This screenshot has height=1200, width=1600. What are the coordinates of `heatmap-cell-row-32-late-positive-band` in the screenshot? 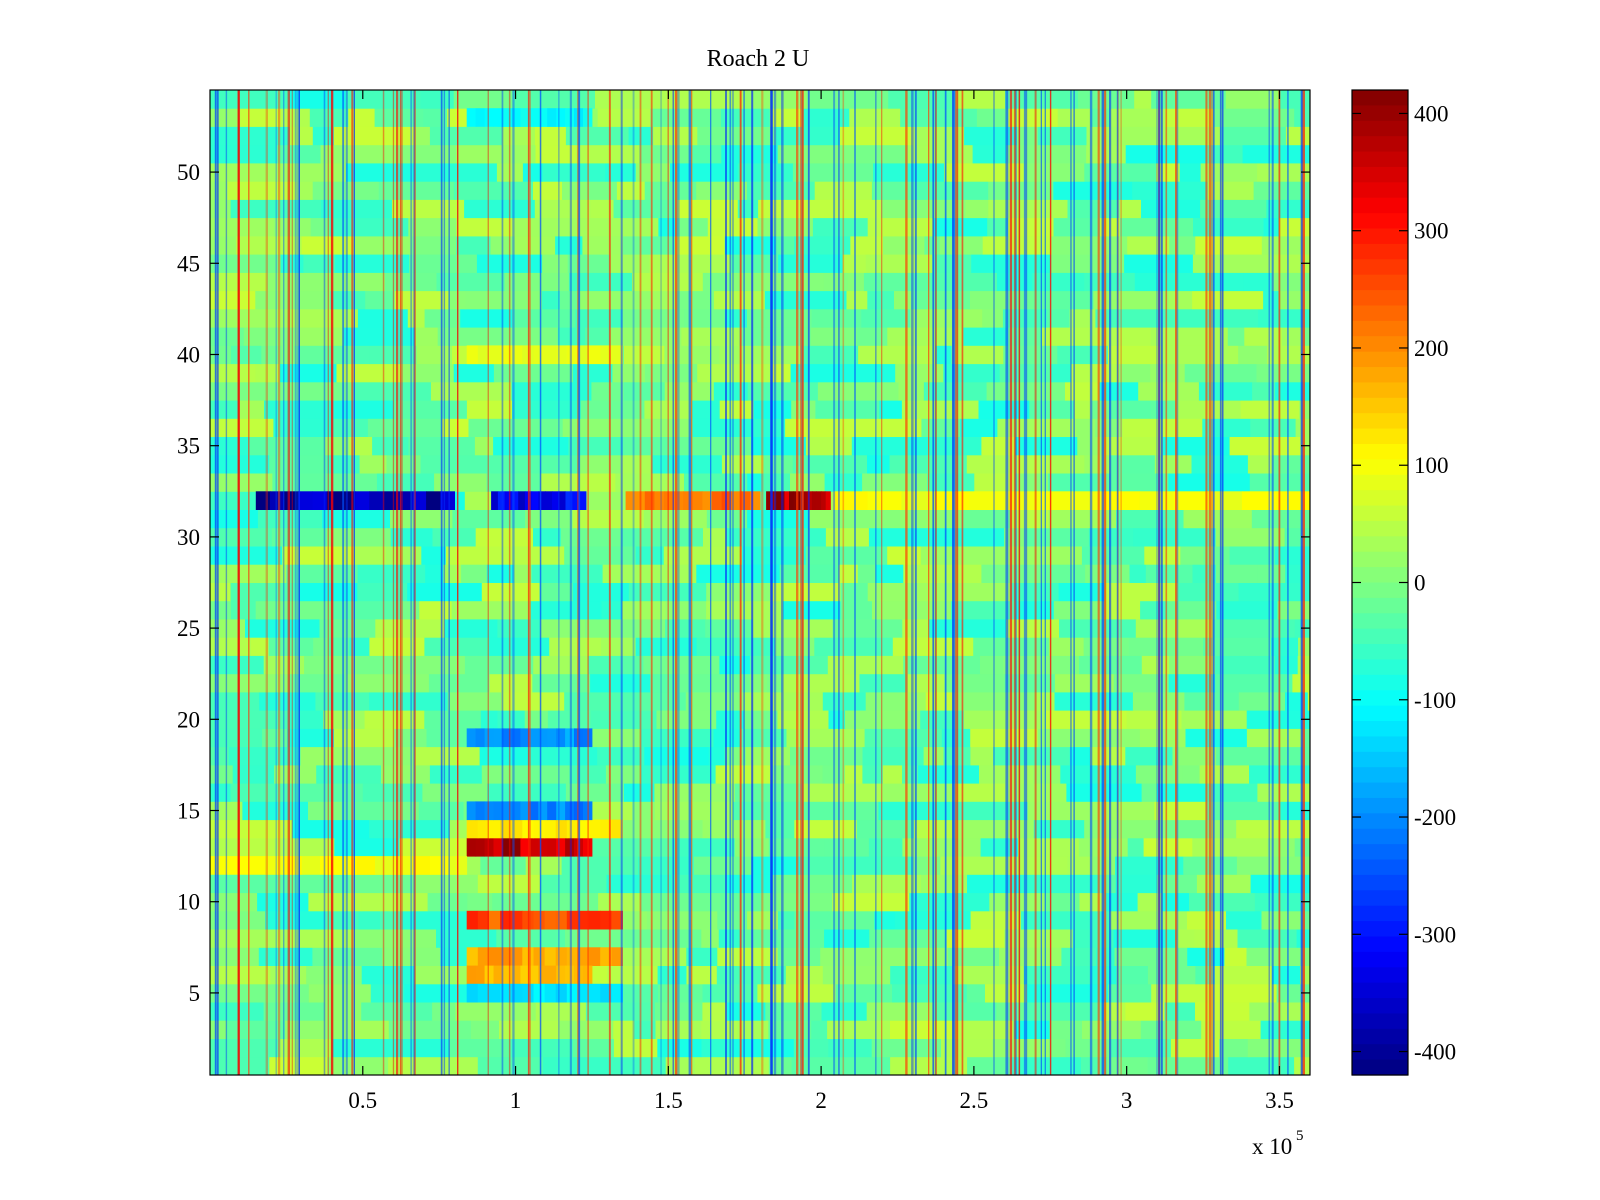 It's located at (850, 500).